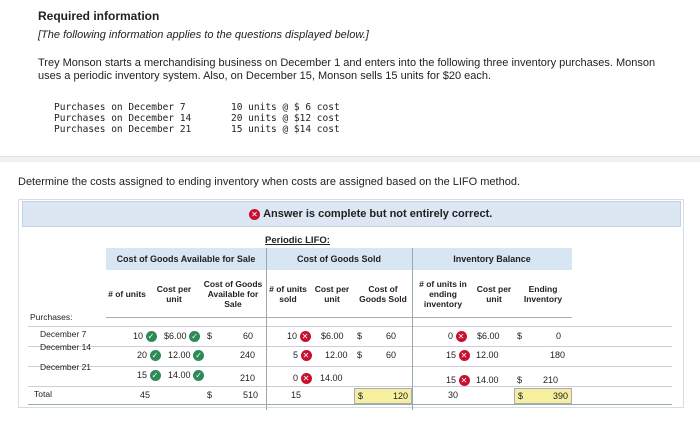 The width and height of the screenshot is (700, 424). I want to click on cost-sold-cell: 14.00, so click(331, 378).